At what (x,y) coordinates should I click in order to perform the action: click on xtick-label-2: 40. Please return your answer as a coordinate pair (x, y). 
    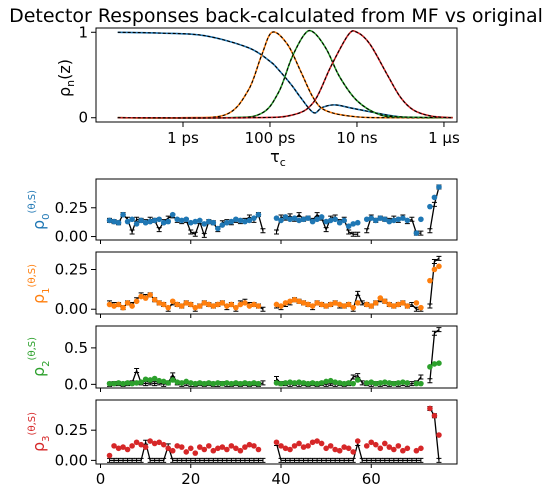
    Looking at the image, I should click on (280, 479).